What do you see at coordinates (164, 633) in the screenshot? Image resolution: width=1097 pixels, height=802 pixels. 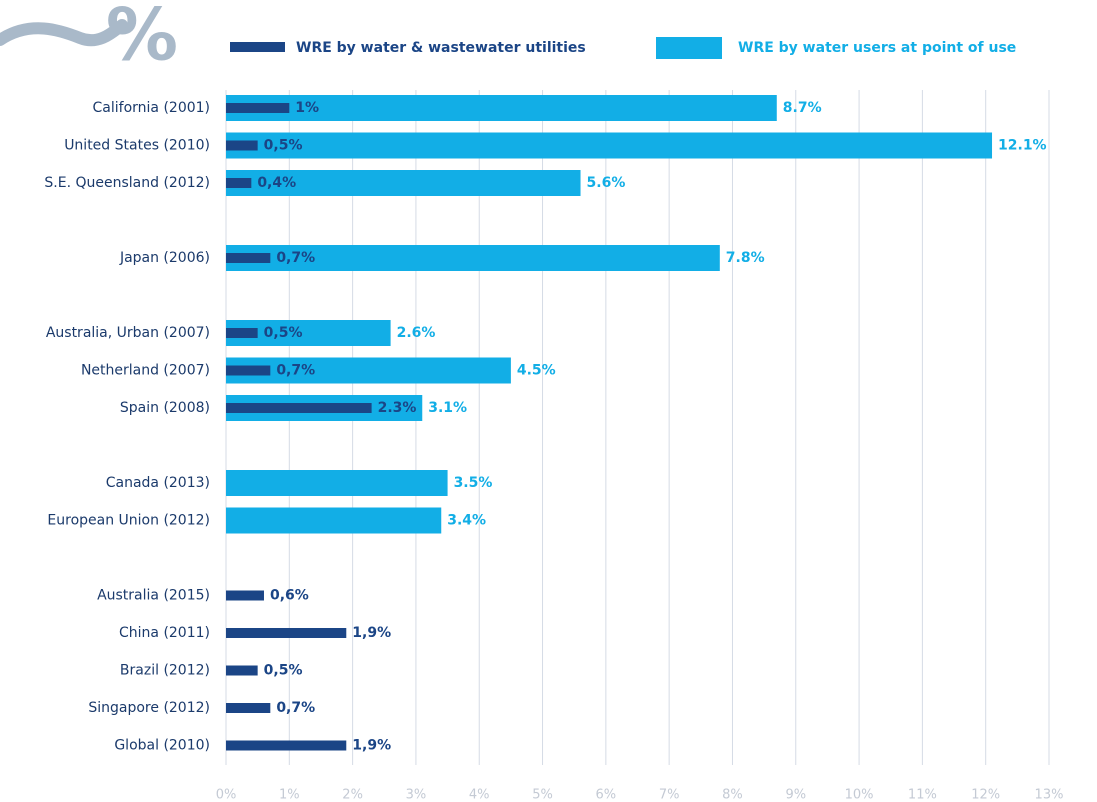 I see `y-tick-label: China (2011)` at bounding box center [164, 633].